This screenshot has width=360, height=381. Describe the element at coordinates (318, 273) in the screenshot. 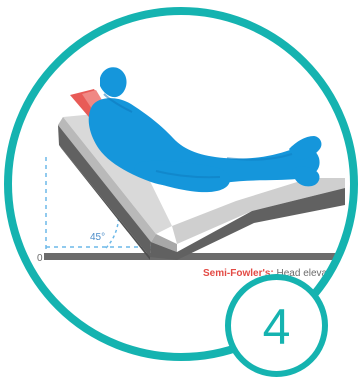

I see `caption-rest: Head elevated 30-45 degrees` at that location.